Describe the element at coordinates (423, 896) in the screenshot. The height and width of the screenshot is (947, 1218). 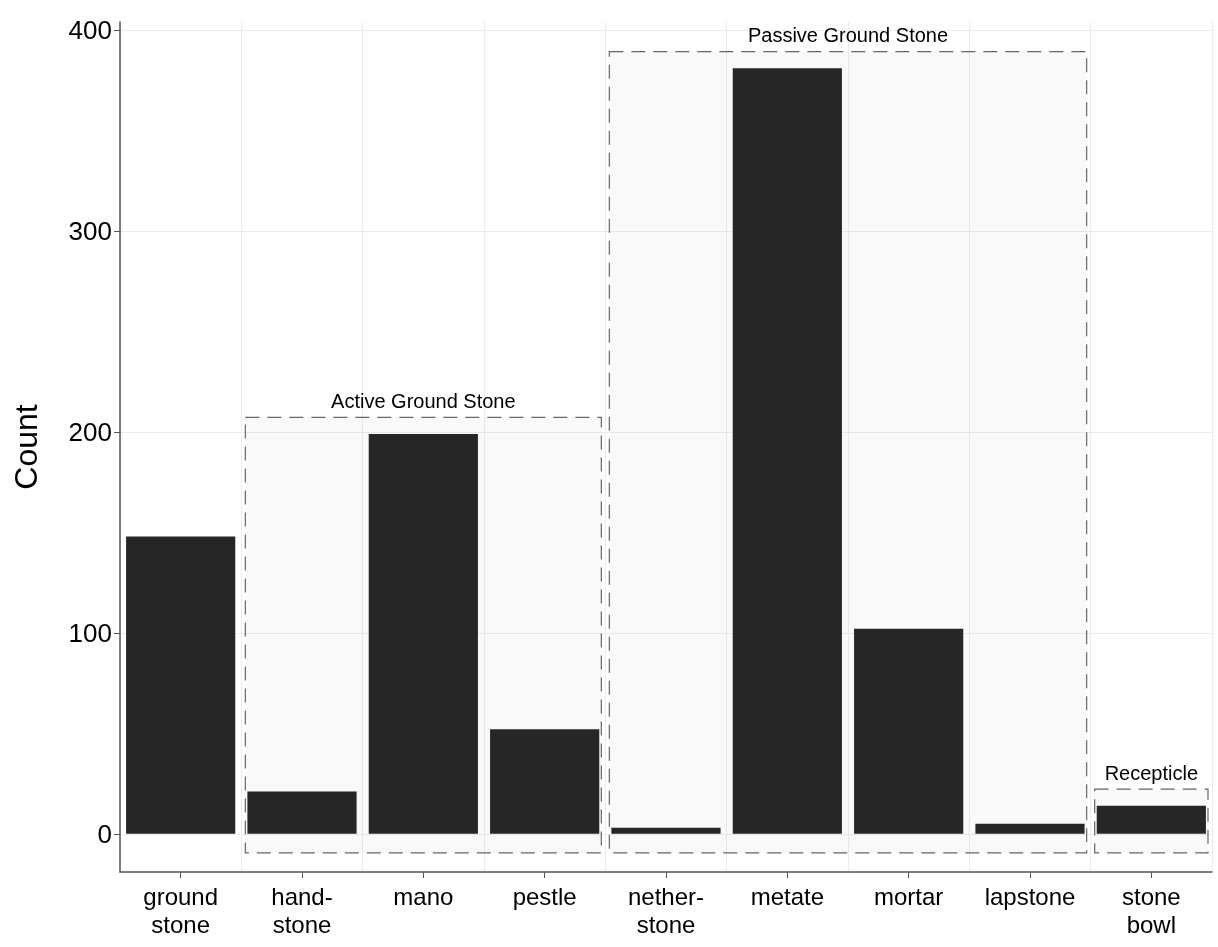
I see `x-tick-label: mano` at that location.